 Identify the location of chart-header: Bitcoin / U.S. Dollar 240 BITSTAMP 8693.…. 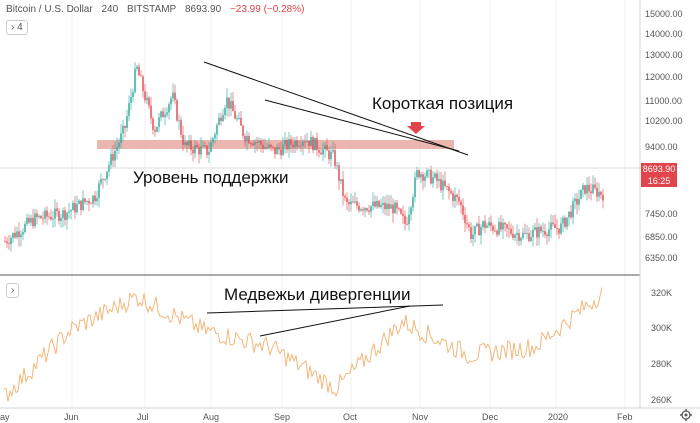
(158, 9).